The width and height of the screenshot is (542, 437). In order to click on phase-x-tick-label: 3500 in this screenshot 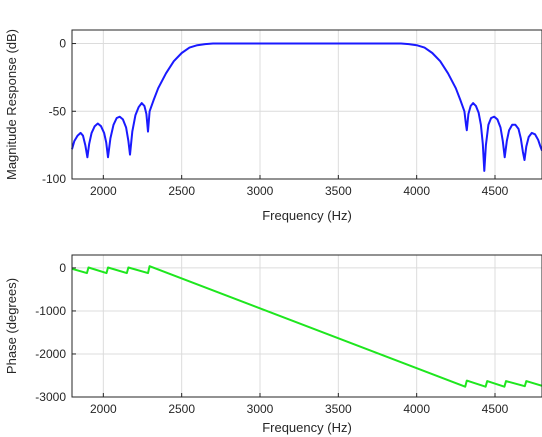, I will do `click(338, 409)`.